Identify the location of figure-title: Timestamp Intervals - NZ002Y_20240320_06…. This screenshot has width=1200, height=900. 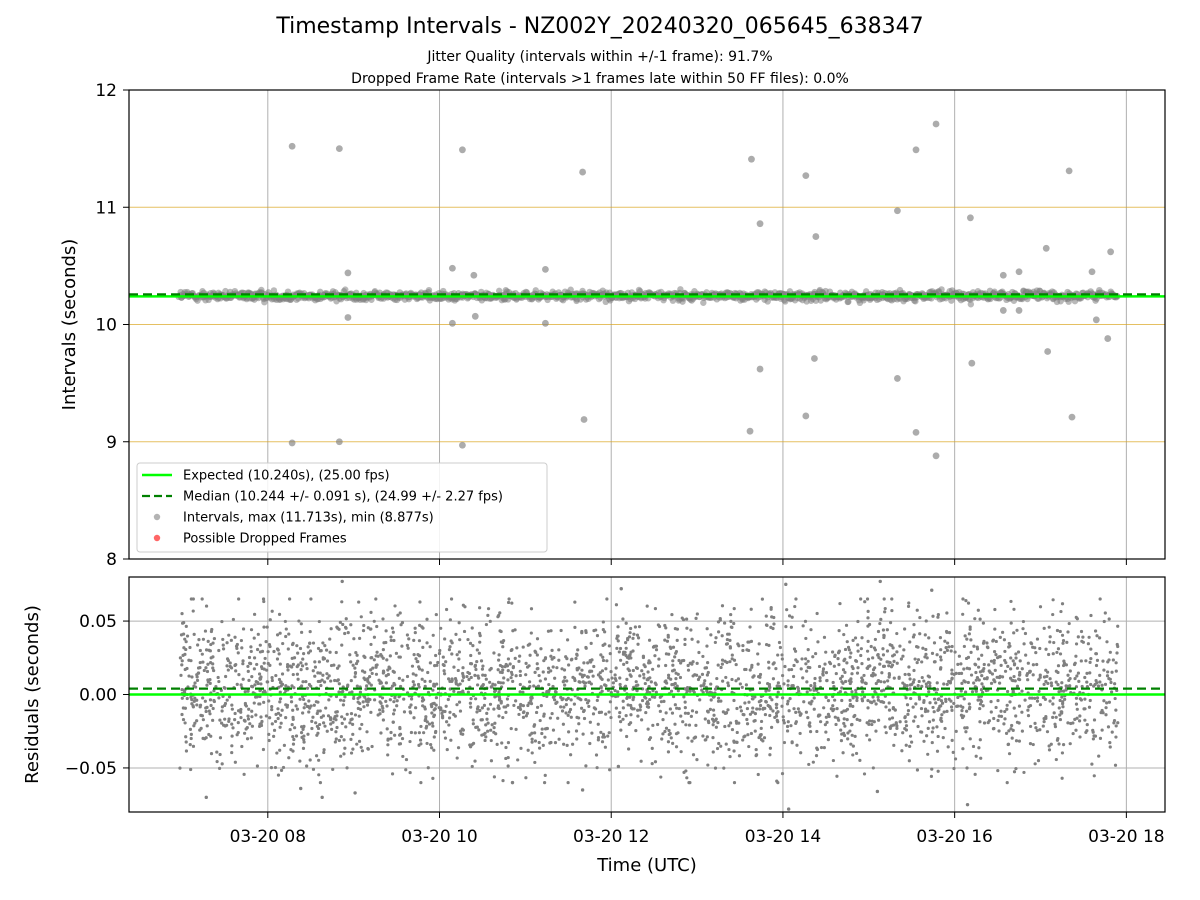
(600, 26).